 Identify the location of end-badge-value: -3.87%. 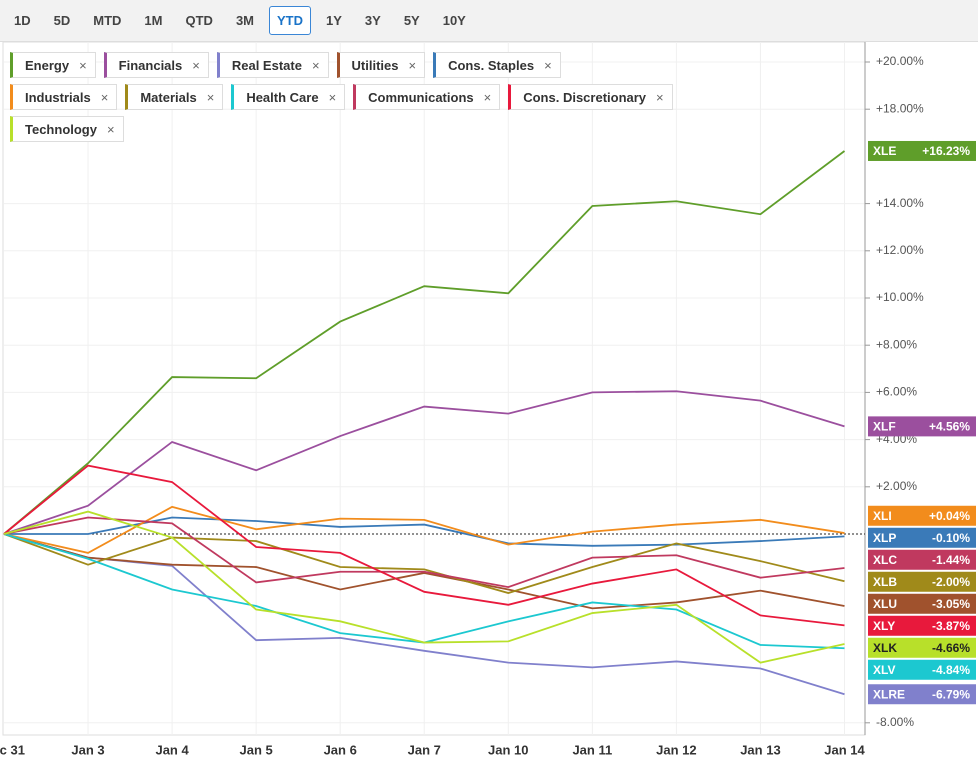
(951, 626).